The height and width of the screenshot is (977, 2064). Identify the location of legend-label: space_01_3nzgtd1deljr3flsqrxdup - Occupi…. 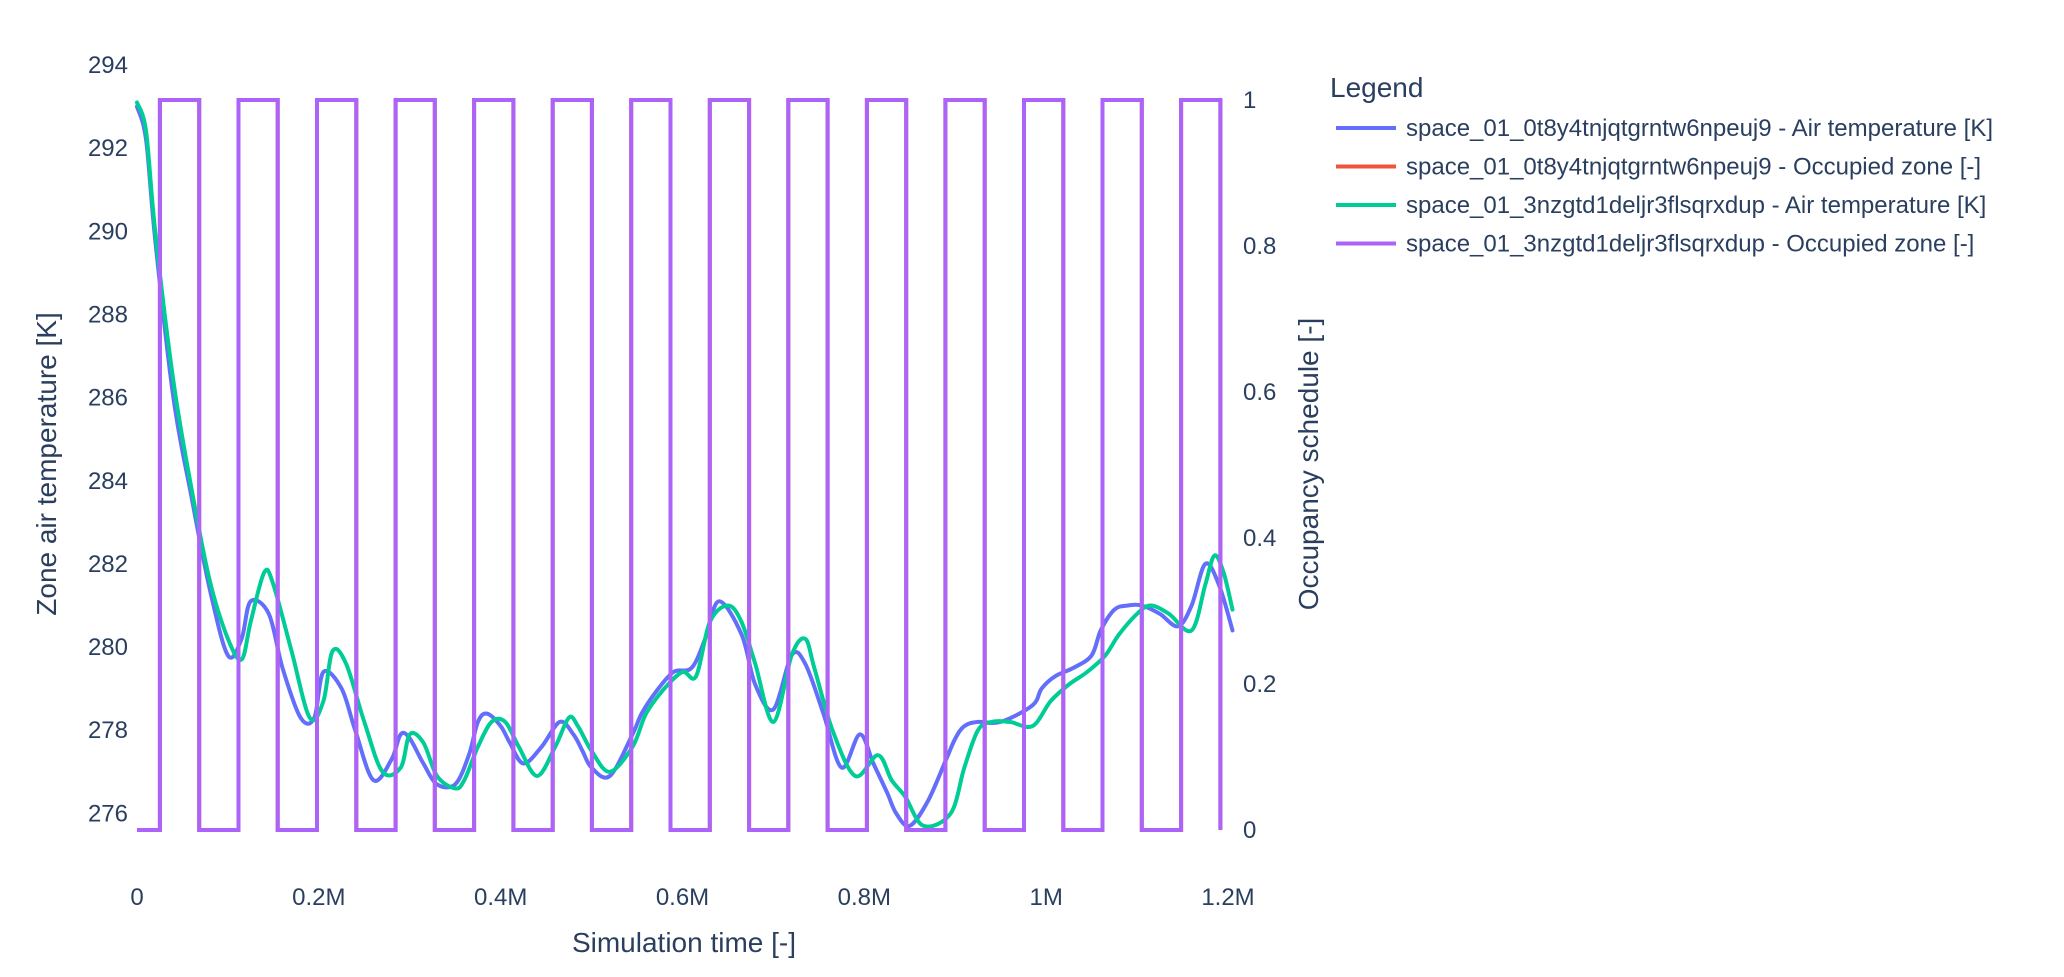
(1690, 244).